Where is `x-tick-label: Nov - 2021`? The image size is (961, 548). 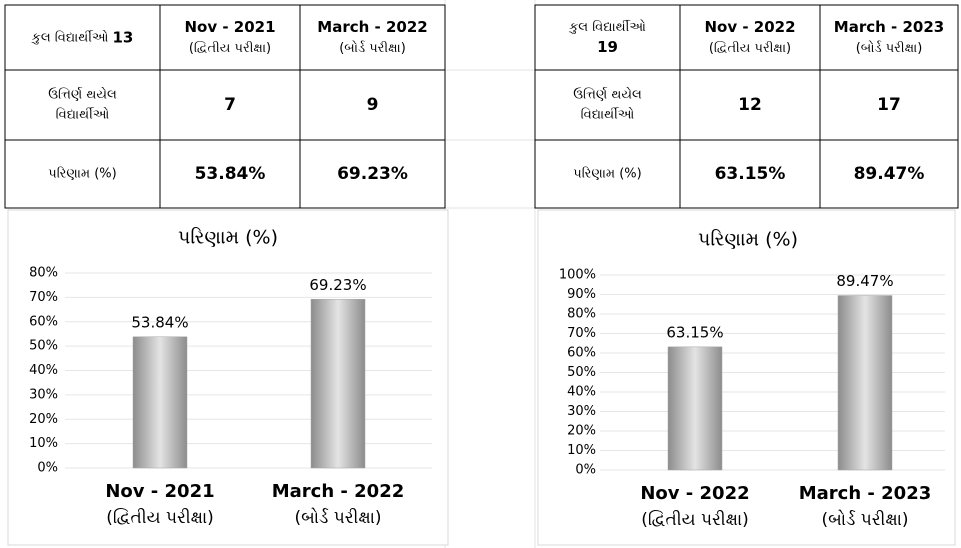 x-tick-label: Nov - 2021 is located at coordinates (159, 491).